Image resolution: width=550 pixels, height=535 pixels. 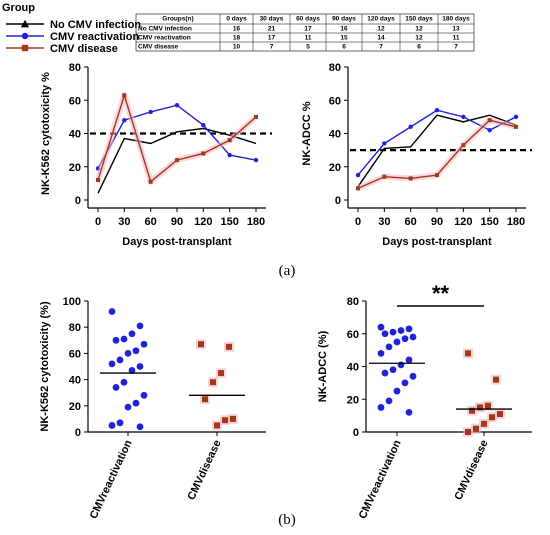 I want to click on table-cell: 5, so click(x=308, y=47).